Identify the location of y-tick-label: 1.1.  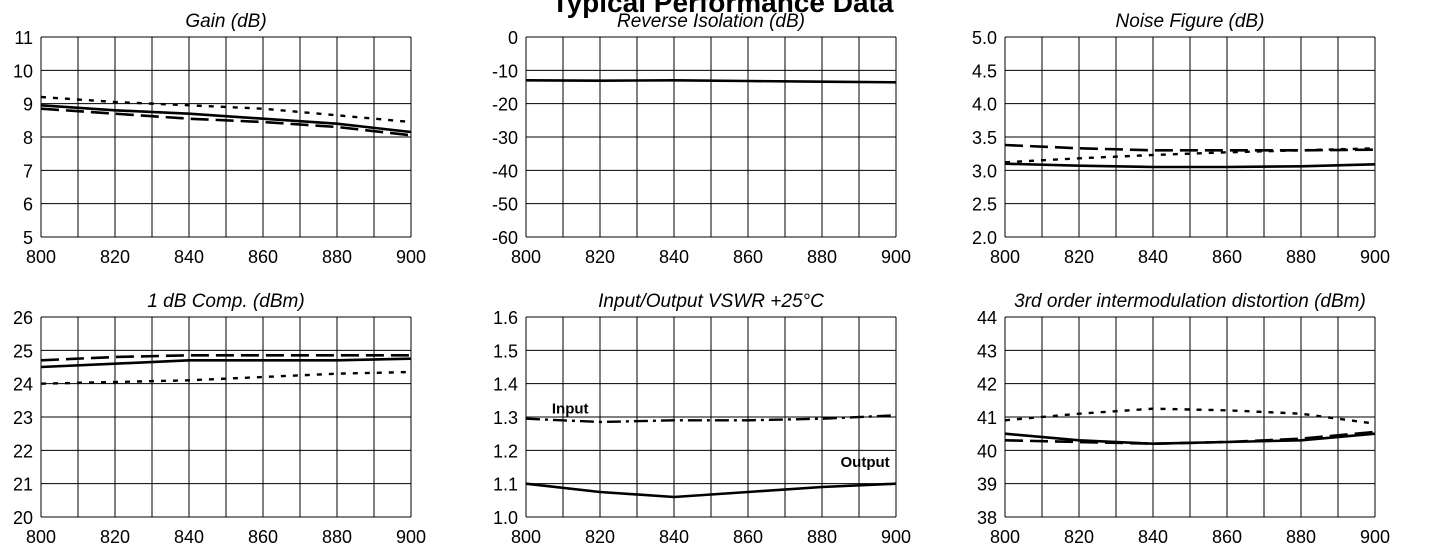
(505, 485).